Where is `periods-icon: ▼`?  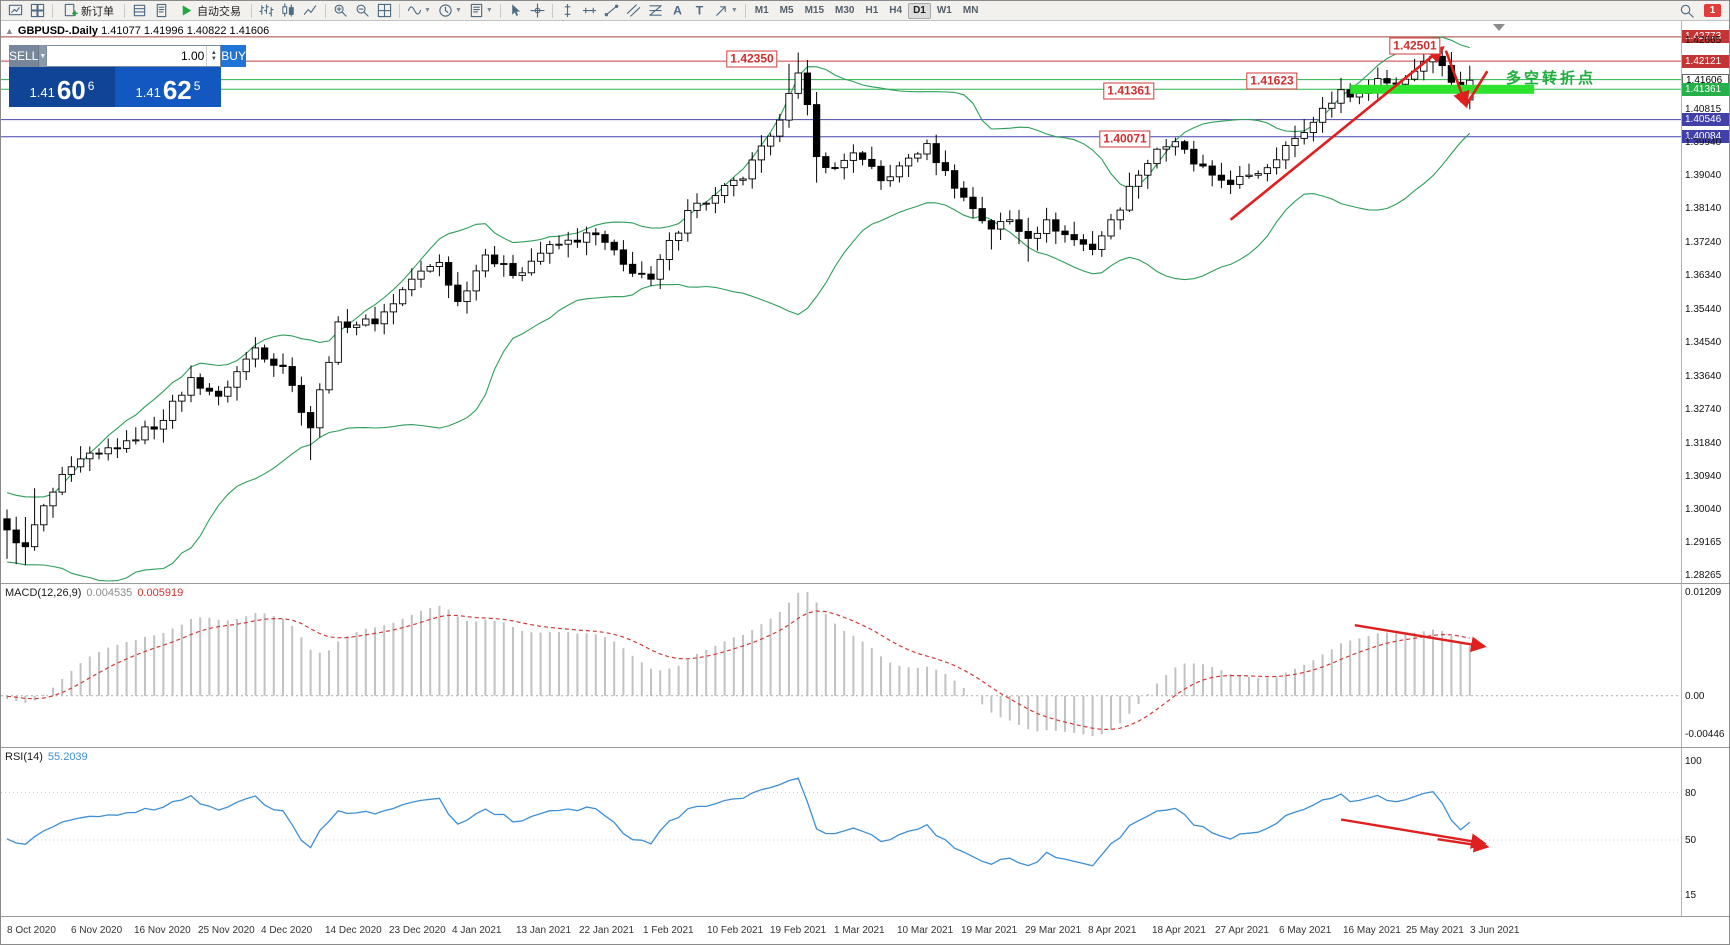 periods-icon: ▼ is located at coordinates (450, 11).